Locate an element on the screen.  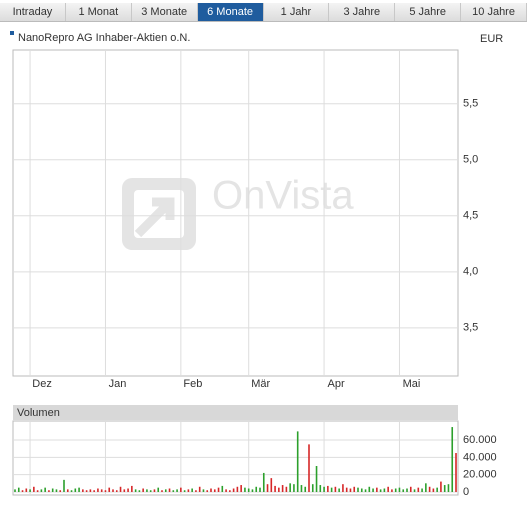
tab: 5 Jahre is located at coordinates (428, 12).